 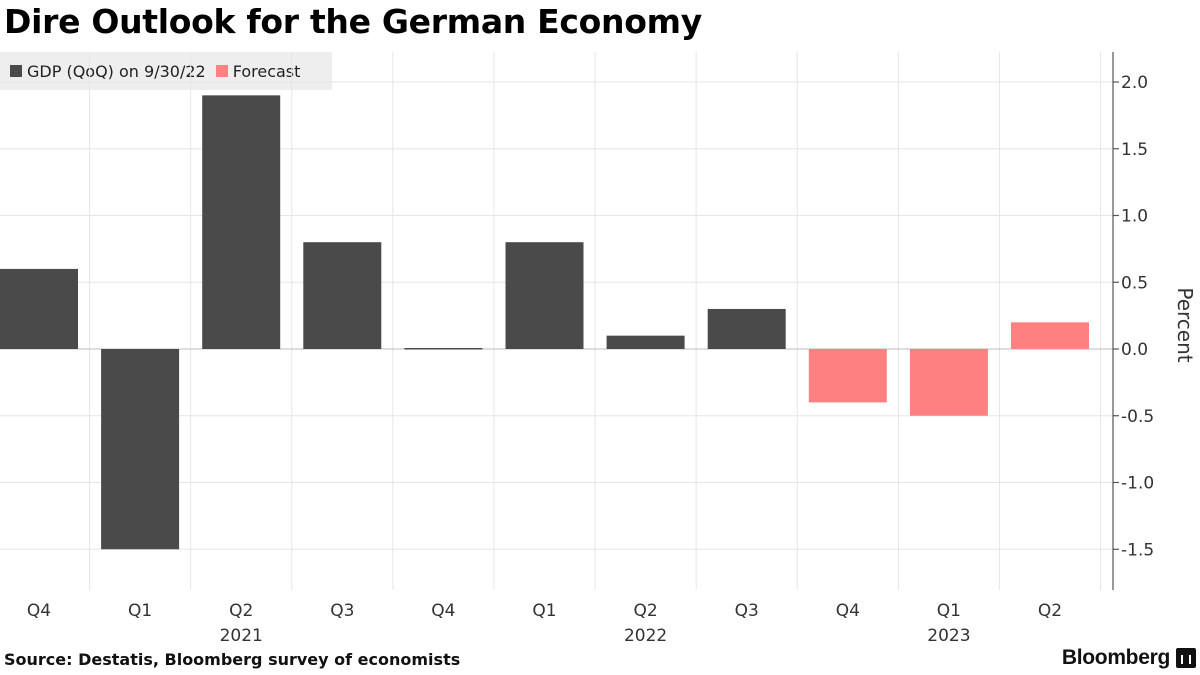 What do you see at coordinates (1137, 417) in the screenshot?
I see `y-tick-label: -0.5` at bounding box center [1137, 417].